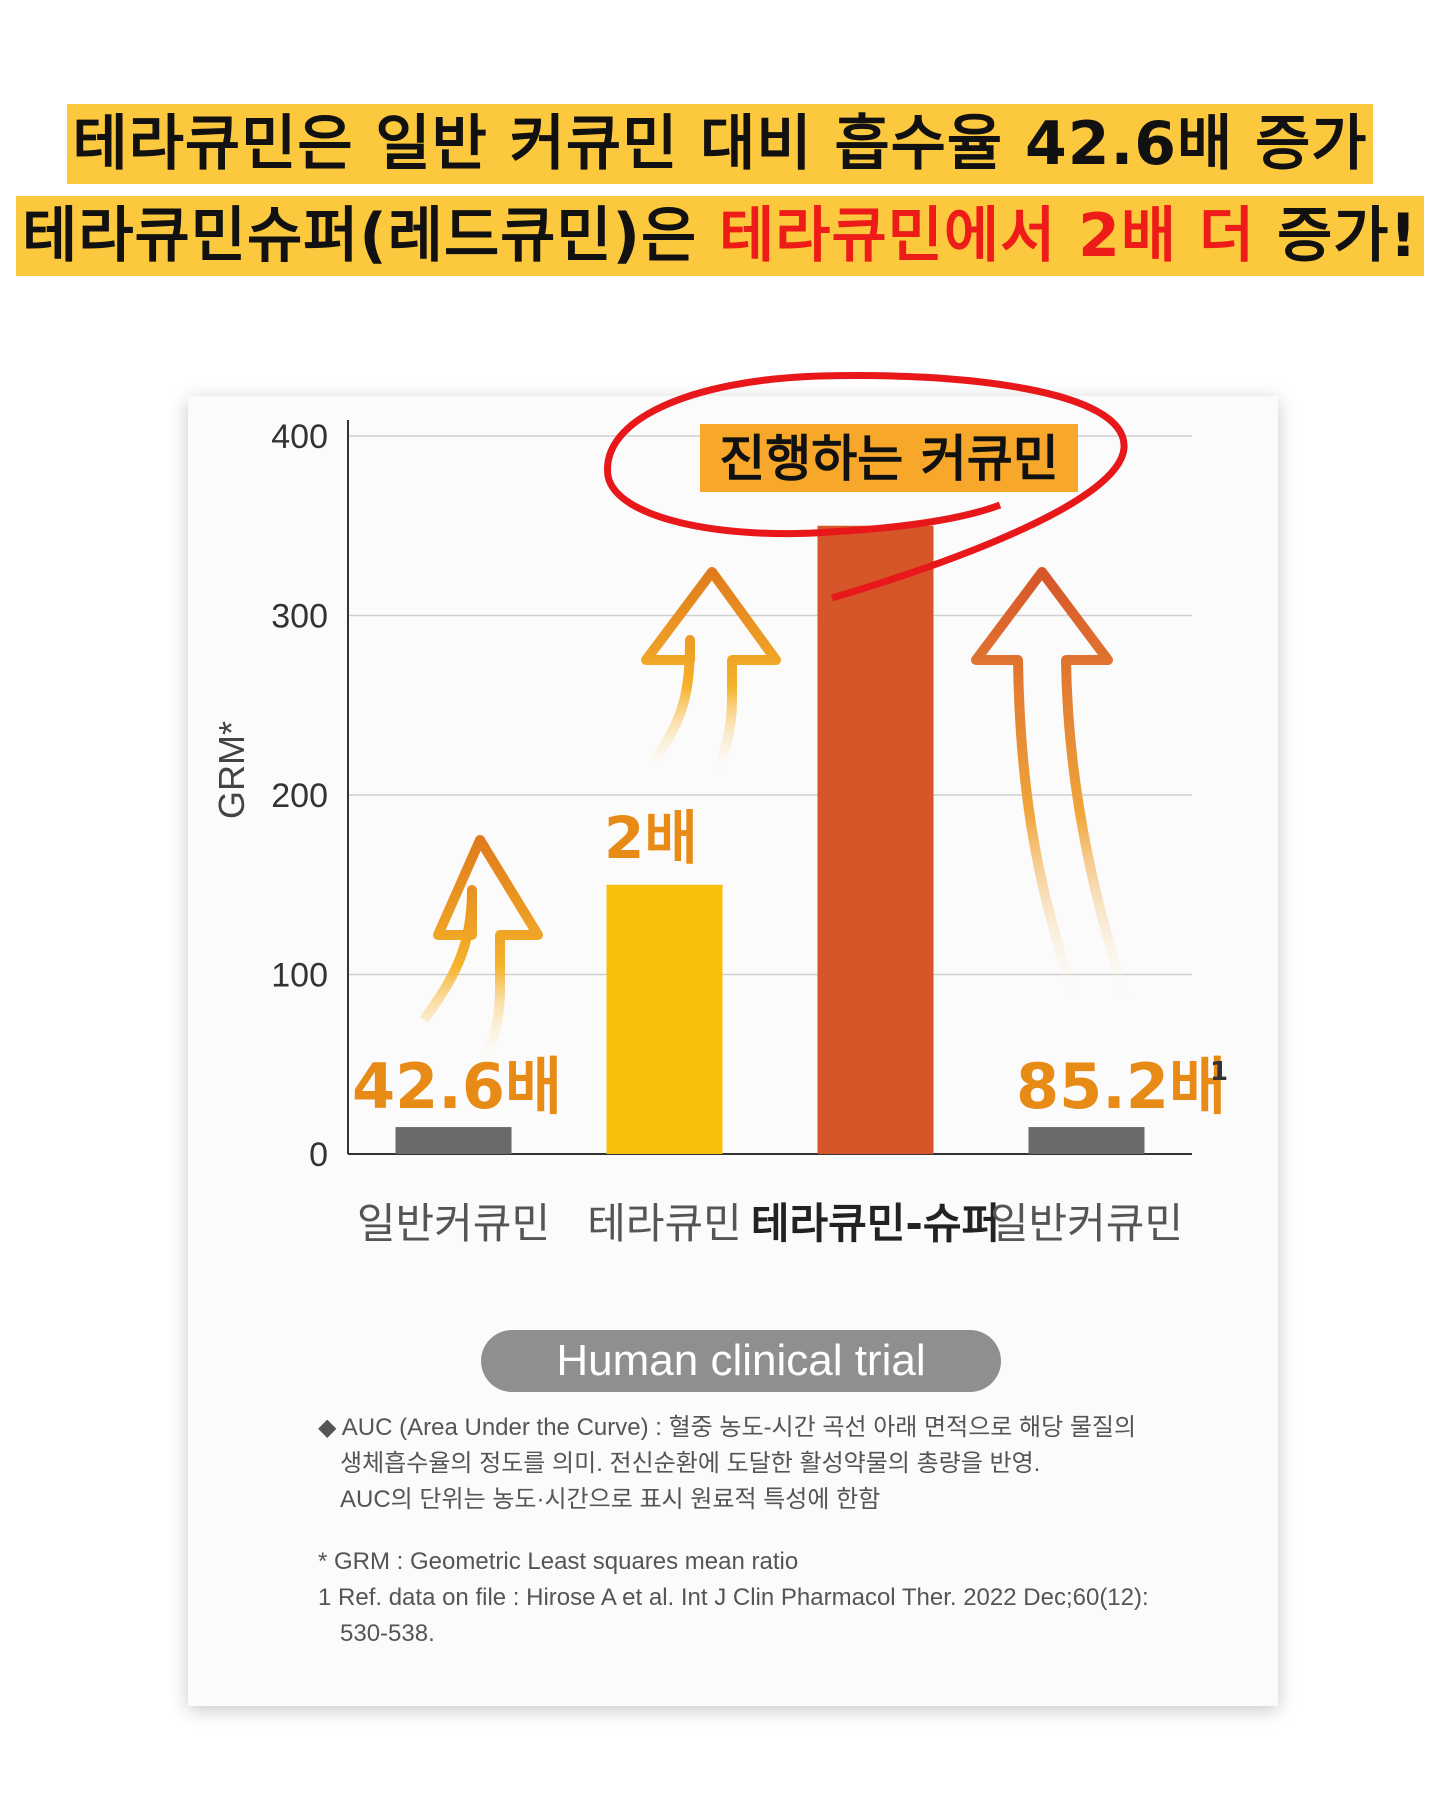  What do you see at coordinates (1121, 1086) in the screenshot?
I see `right-multiplier-label: 85.2배` at bounding box center [1121, 1086].